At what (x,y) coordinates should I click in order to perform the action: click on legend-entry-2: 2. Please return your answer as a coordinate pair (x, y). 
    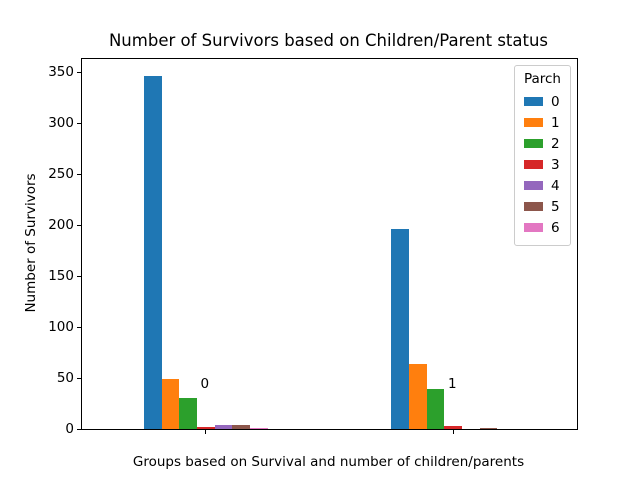
    Looking at the image, I should click on (542, 143).